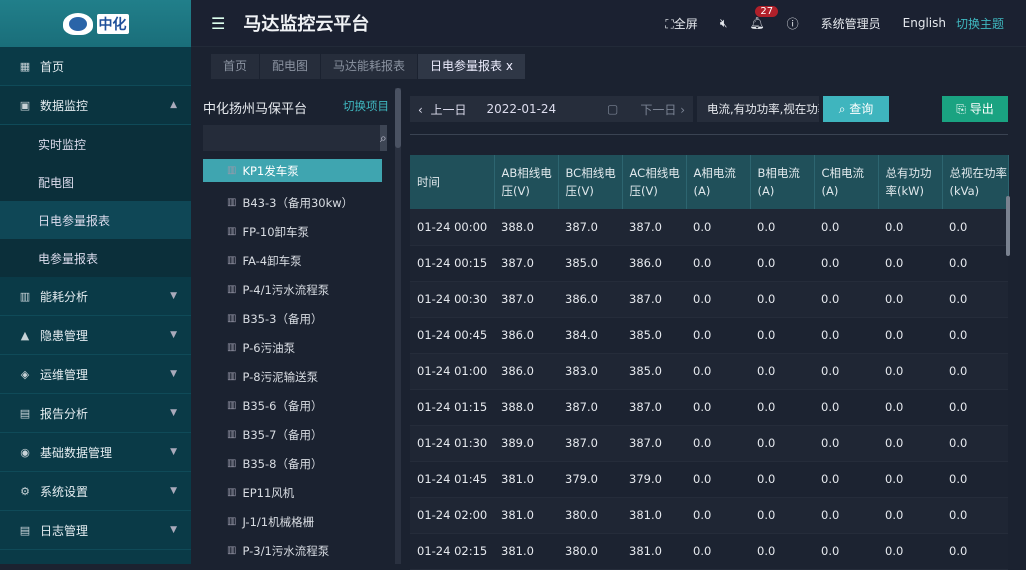 This screenshot has height=570, width=1026. I want to click on device-item: ▥ KP1发车泵, so click(292, 170).